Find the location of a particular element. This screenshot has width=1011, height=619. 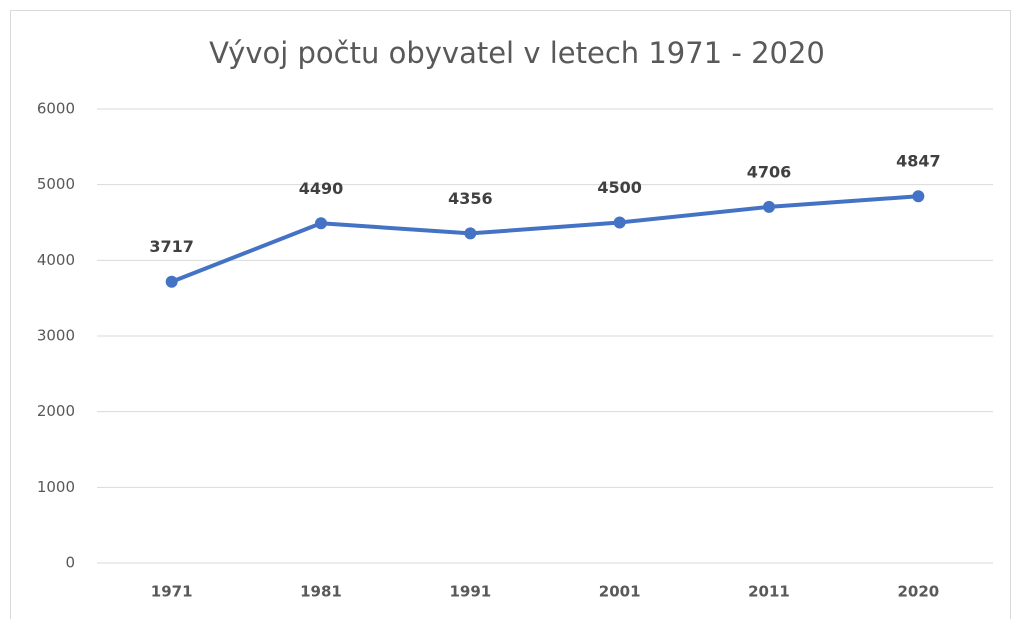

x-tick-label: 2001 is located at coordinates (620, 592).